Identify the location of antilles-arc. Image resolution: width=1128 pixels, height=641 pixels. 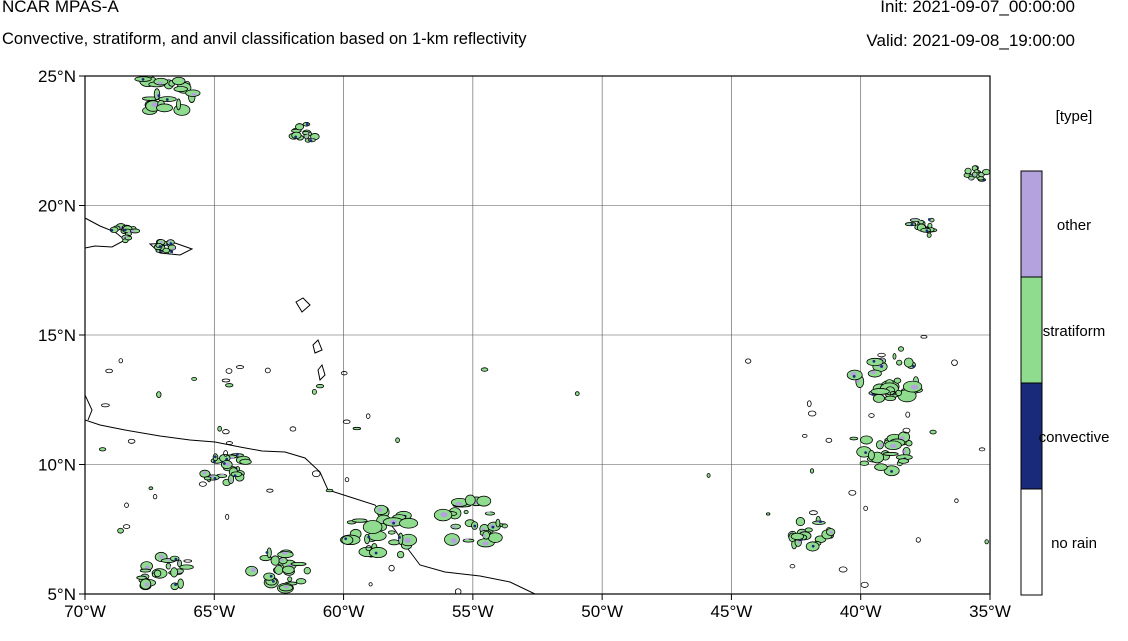
(310, 339).